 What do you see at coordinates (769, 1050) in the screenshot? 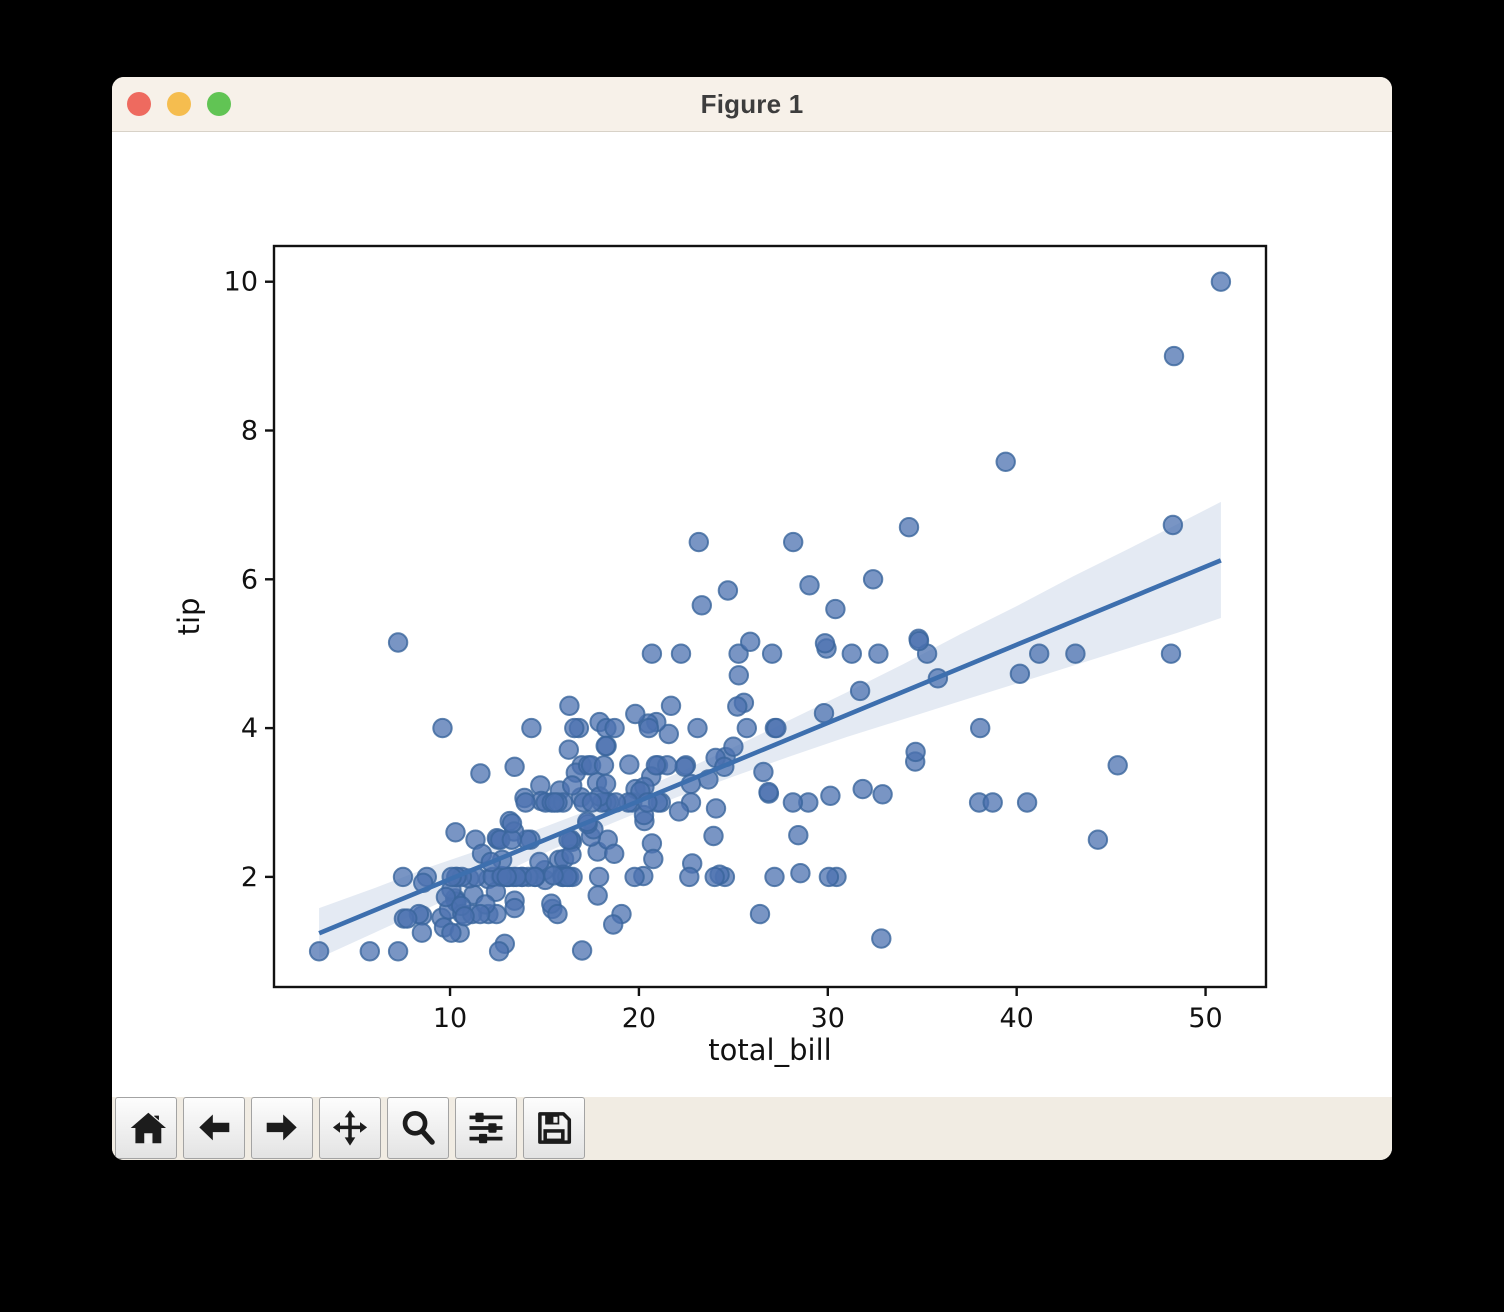
I see `x-axis-label: total_bill` at bounding box center [769, 1050].